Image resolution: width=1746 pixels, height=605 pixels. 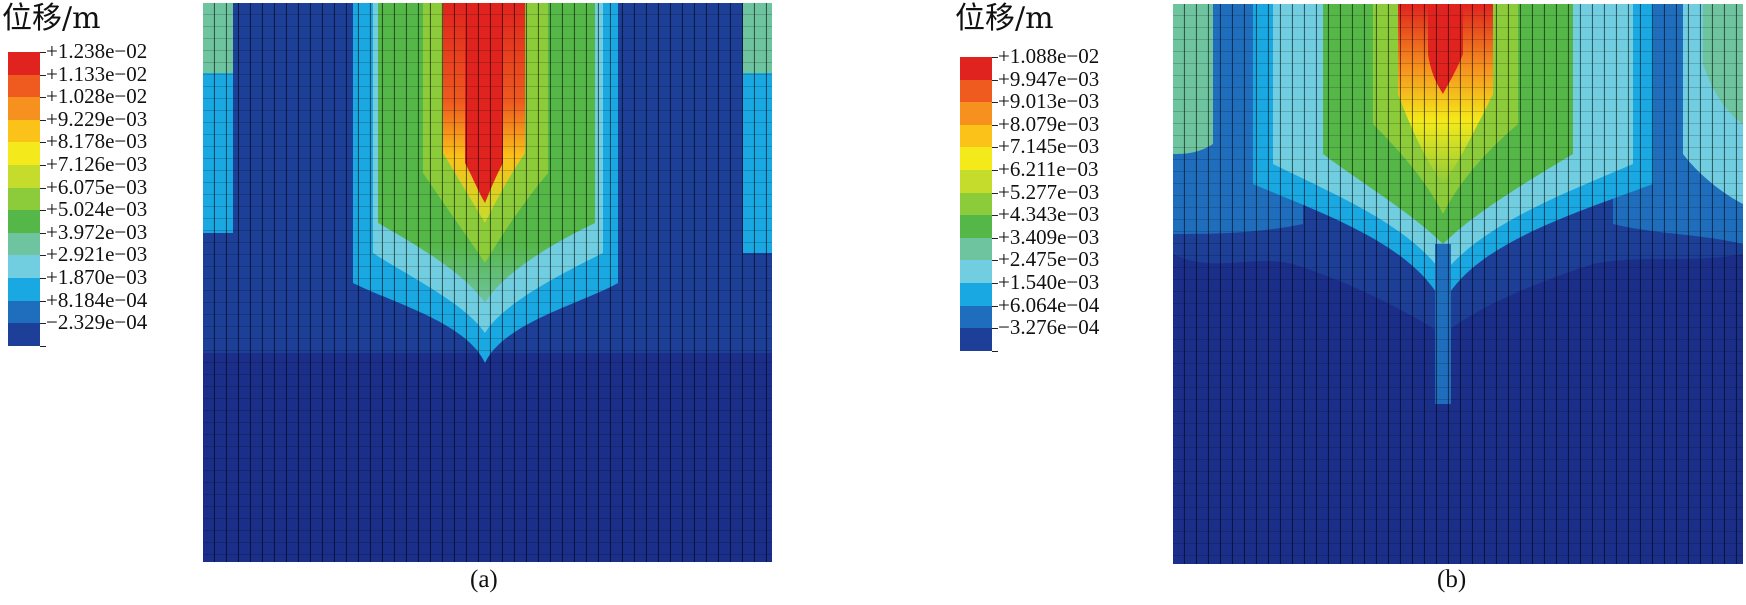 What do you see at coordinates (1049, 146) in the screenshot?
I see `legend-label: +7.145e−03` at bounding box center [1049, 146].